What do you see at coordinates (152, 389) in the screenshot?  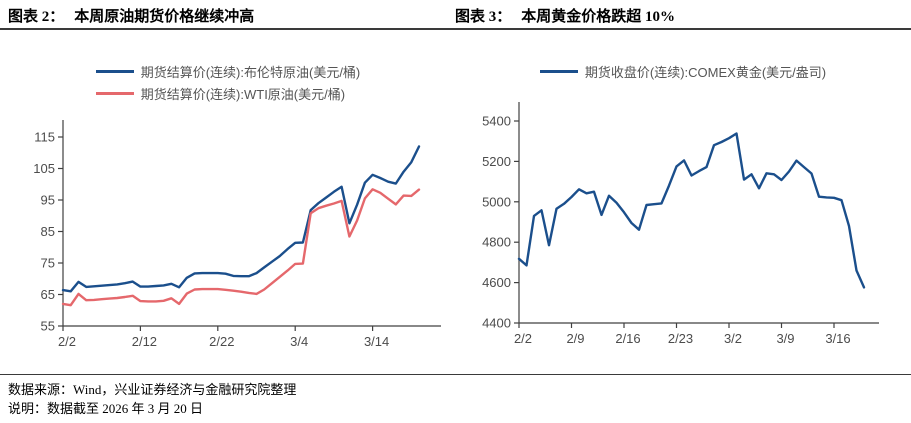 I see `data-source-line: 数据来源：Wind，兴业证券经济与金融研究院整理` at bounding box center [152, 389].